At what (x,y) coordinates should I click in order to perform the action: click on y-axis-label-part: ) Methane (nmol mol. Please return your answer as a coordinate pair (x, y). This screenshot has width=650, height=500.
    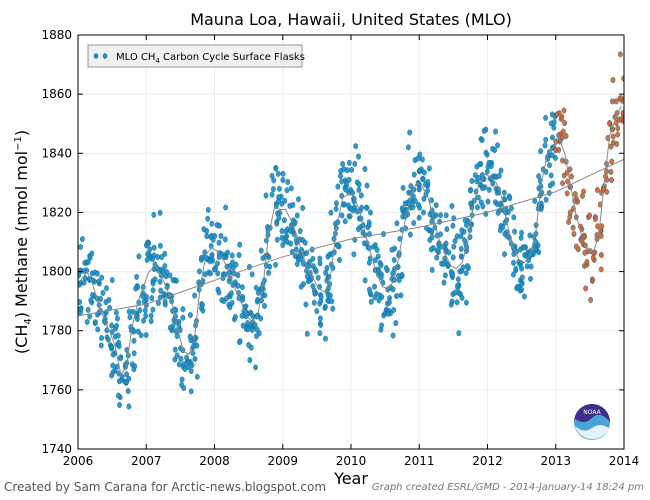
    Looking at the image, I should click on (21, 234).